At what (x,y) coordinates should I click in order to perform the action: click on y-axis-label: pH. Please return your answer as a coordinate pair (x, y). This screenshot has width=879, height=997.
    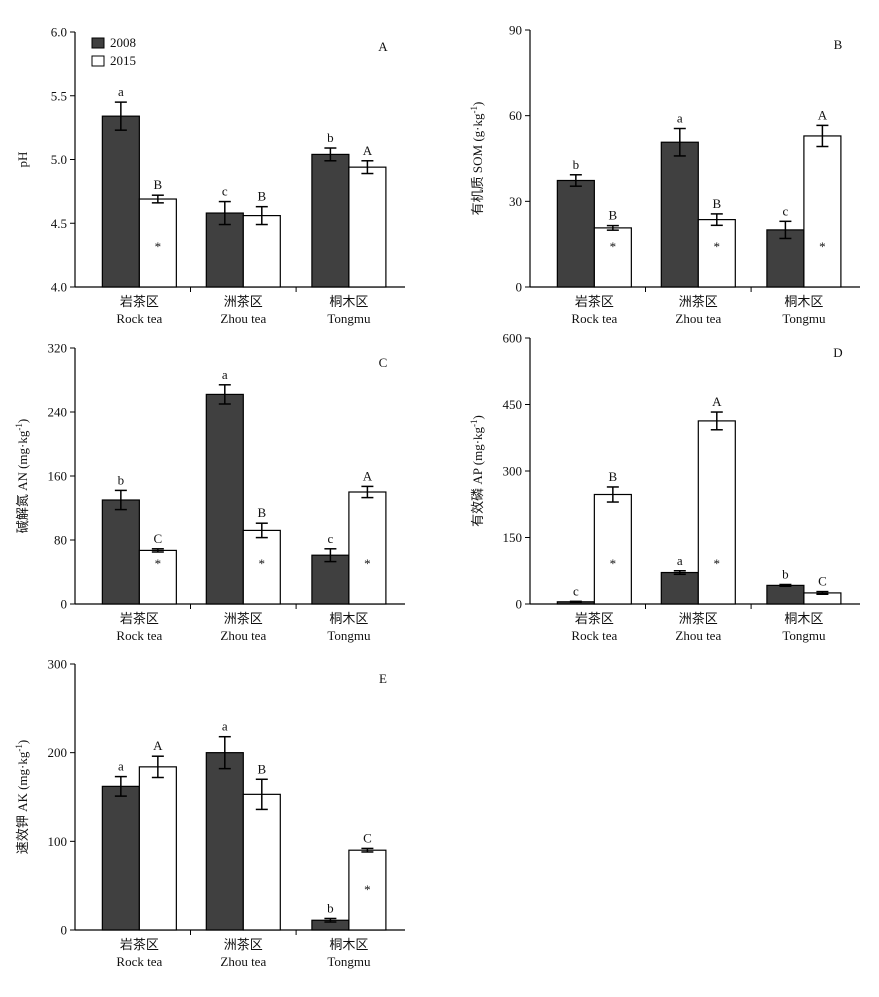
    Looking at the image, I should click on (22, 160).